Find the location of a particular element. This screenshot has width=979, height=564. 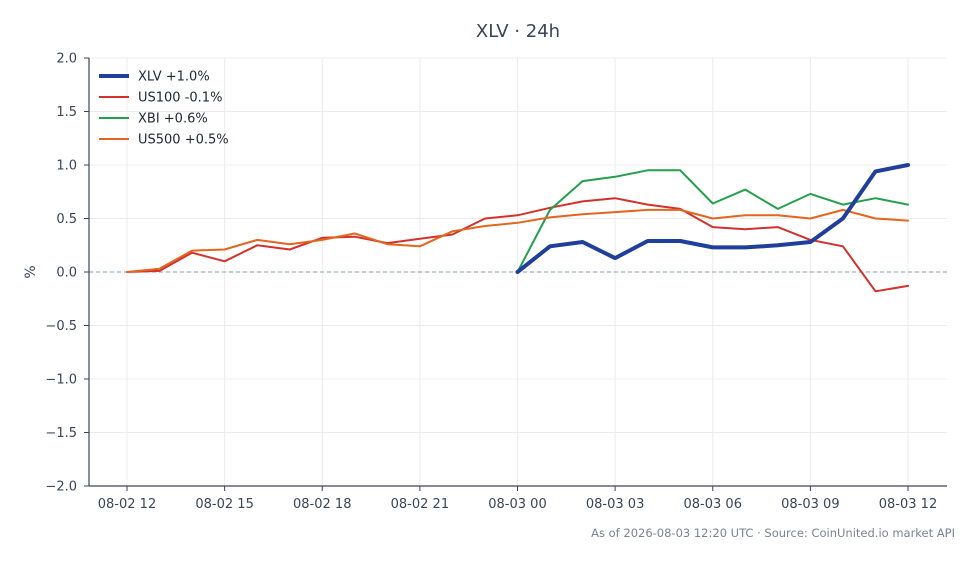

legend-item-us100: US100 -0.1% is located at coordinates (160, 98).